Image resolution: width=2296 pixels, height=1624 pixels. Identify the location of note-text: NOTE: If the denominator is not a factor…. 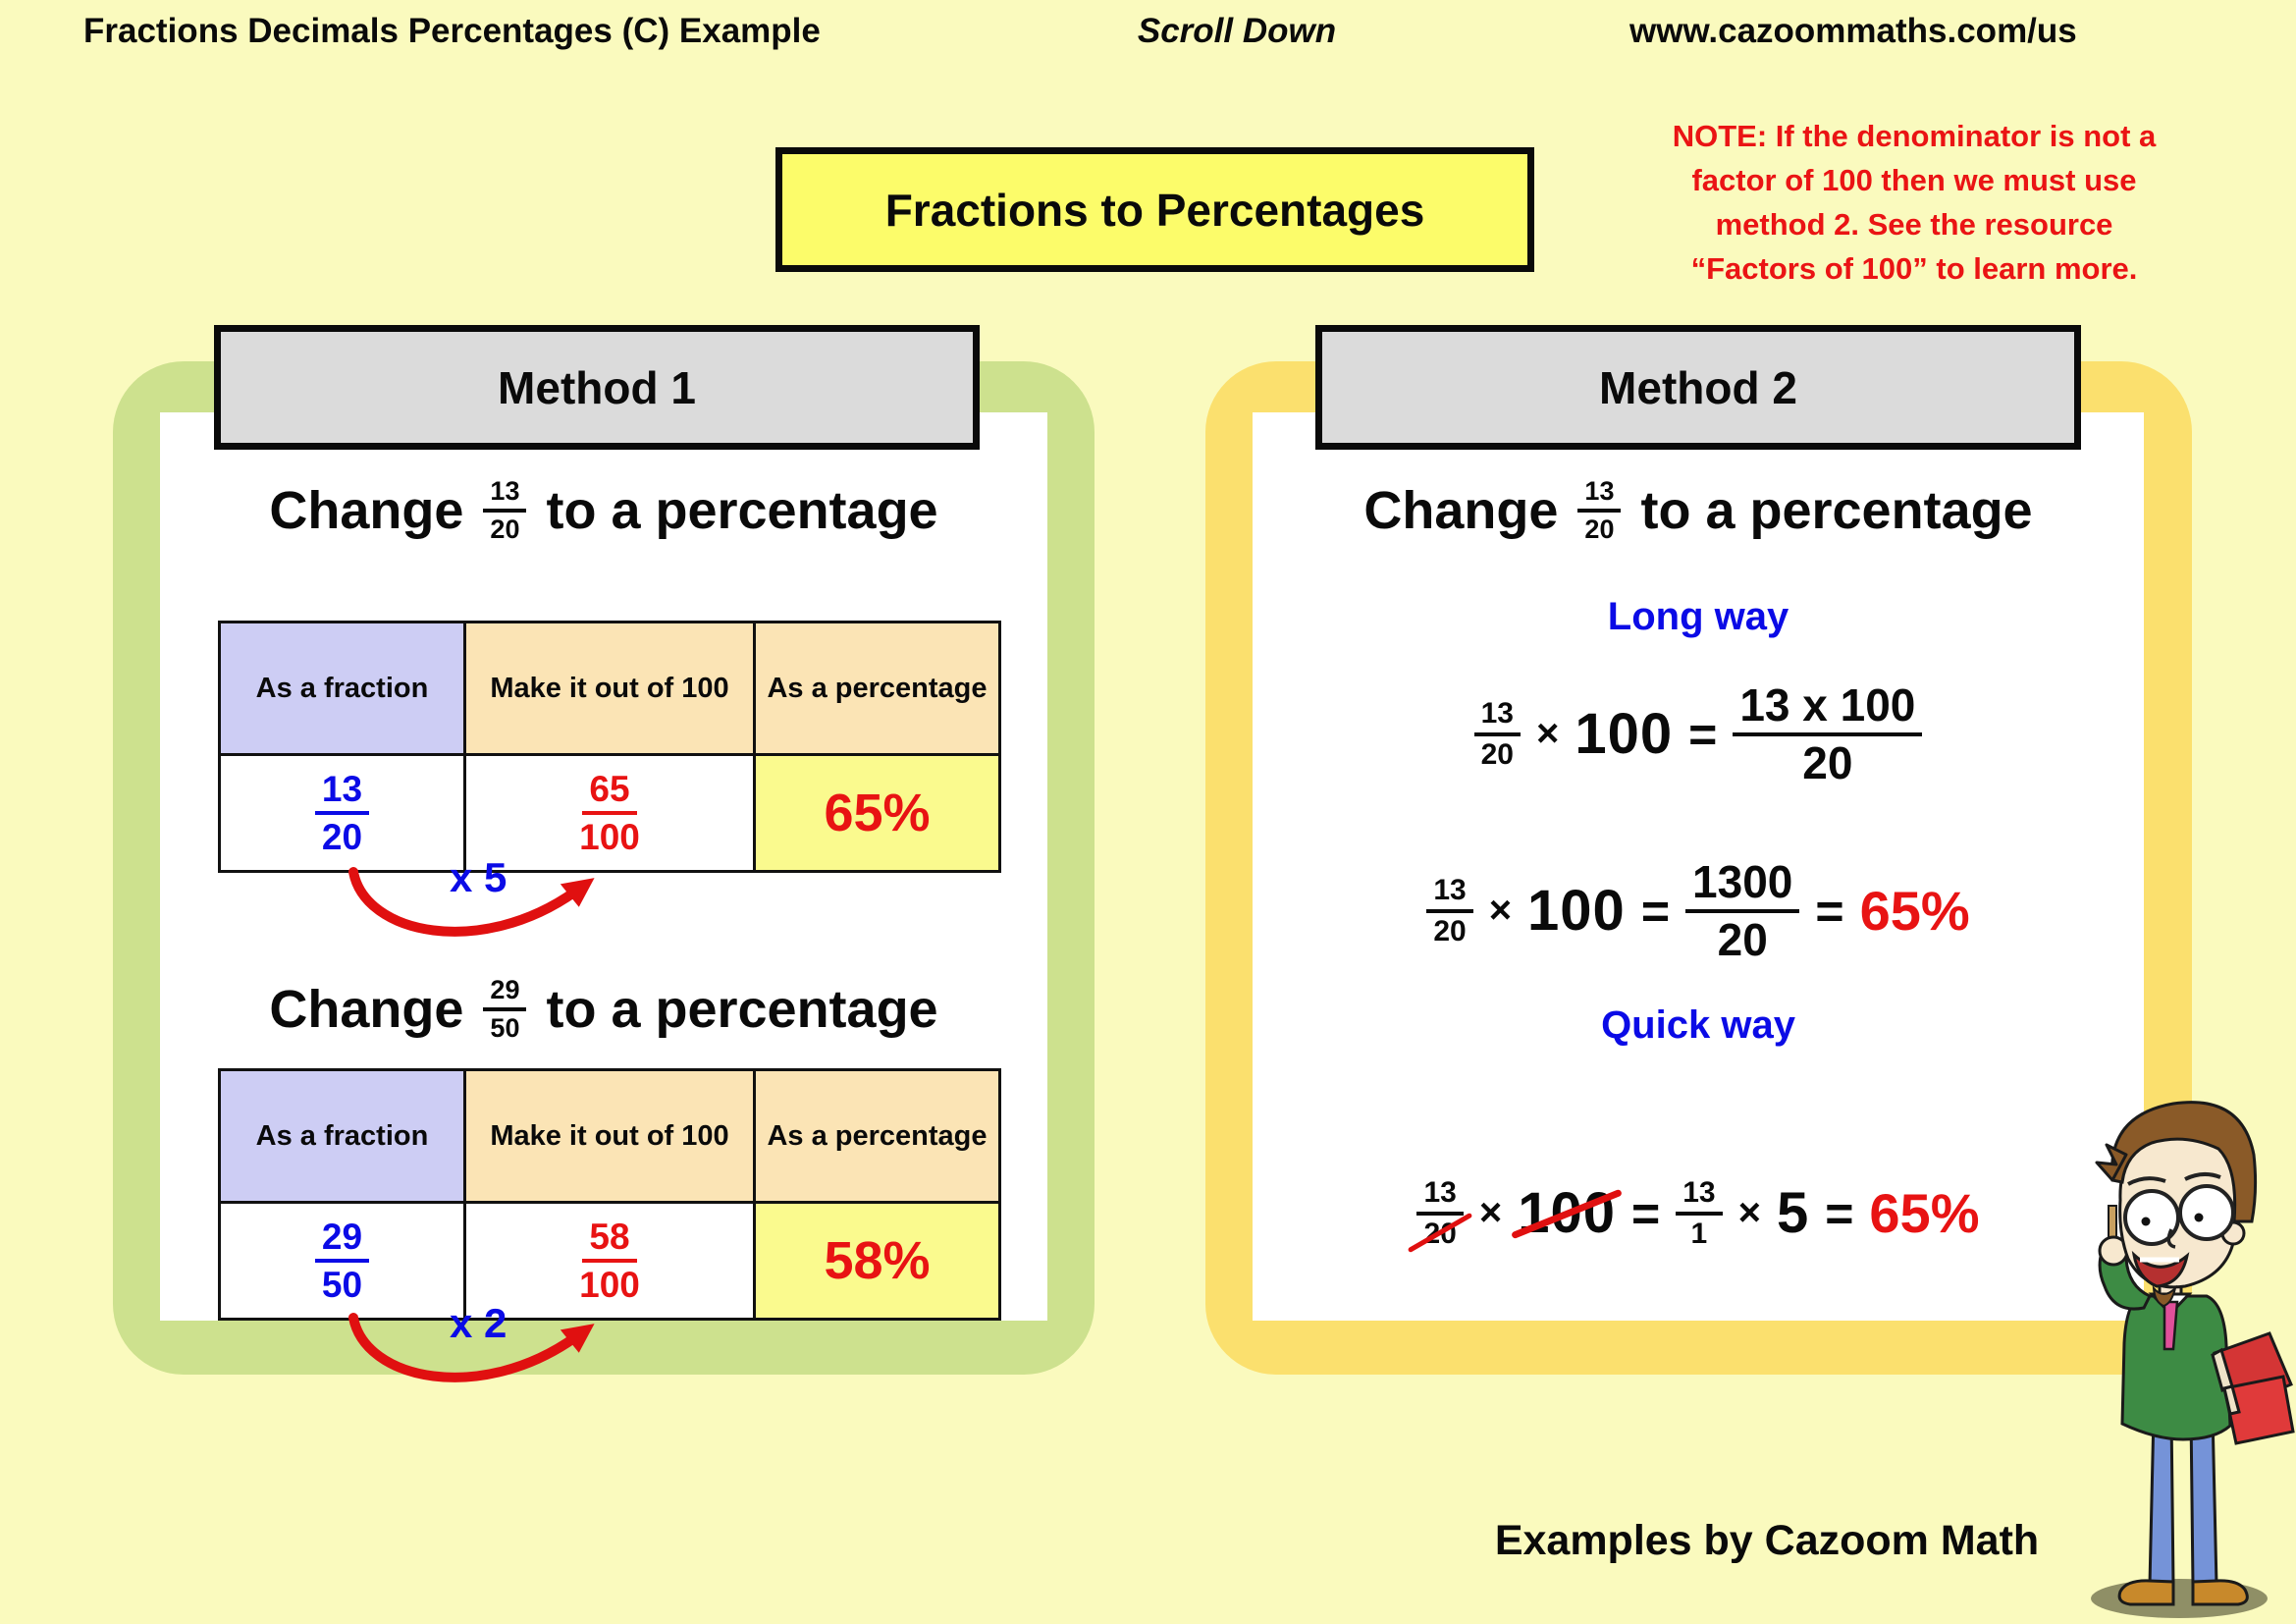
(1914, 202).